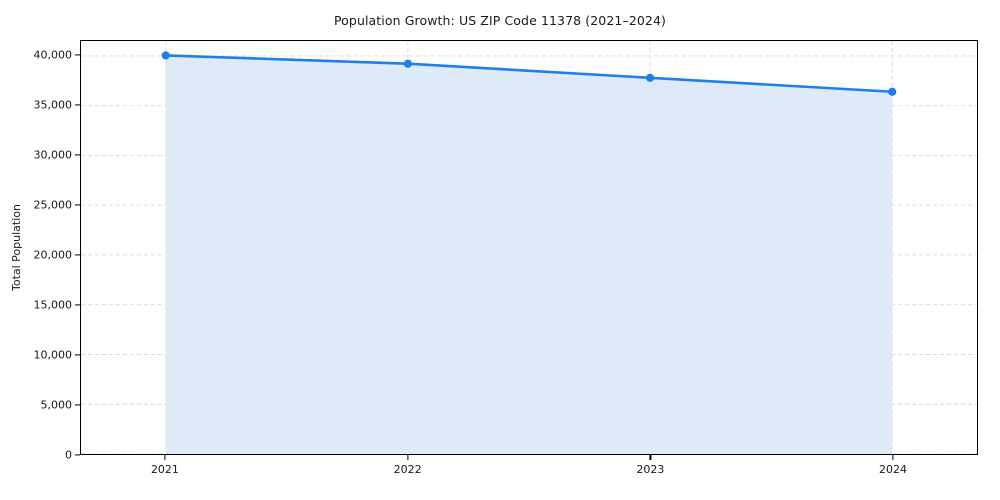 The width and height of the screenshot is (1000, 500). I want to click on x-axis-tick-label: 2024, so click(893, 469).